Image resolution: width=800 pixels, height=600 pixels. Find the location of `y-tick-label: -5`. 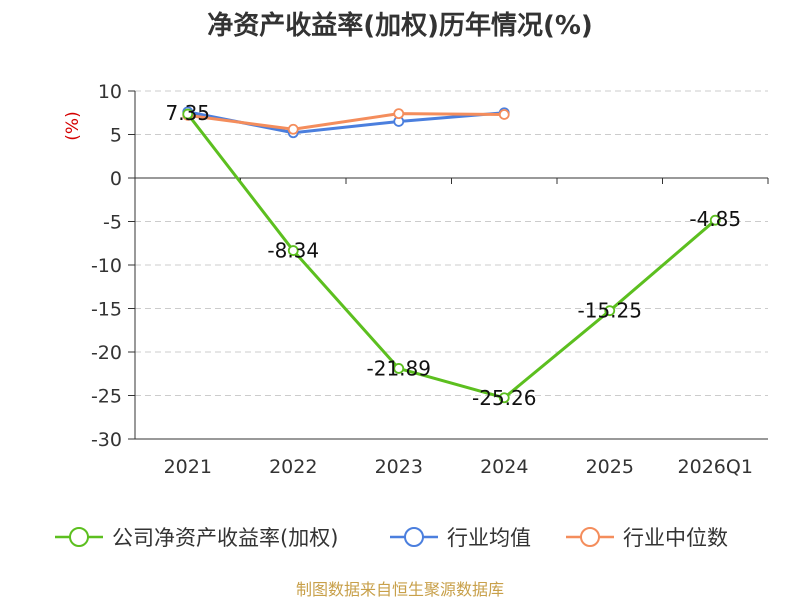

y-tick-label: -5 is located at coordinates (112, 223).